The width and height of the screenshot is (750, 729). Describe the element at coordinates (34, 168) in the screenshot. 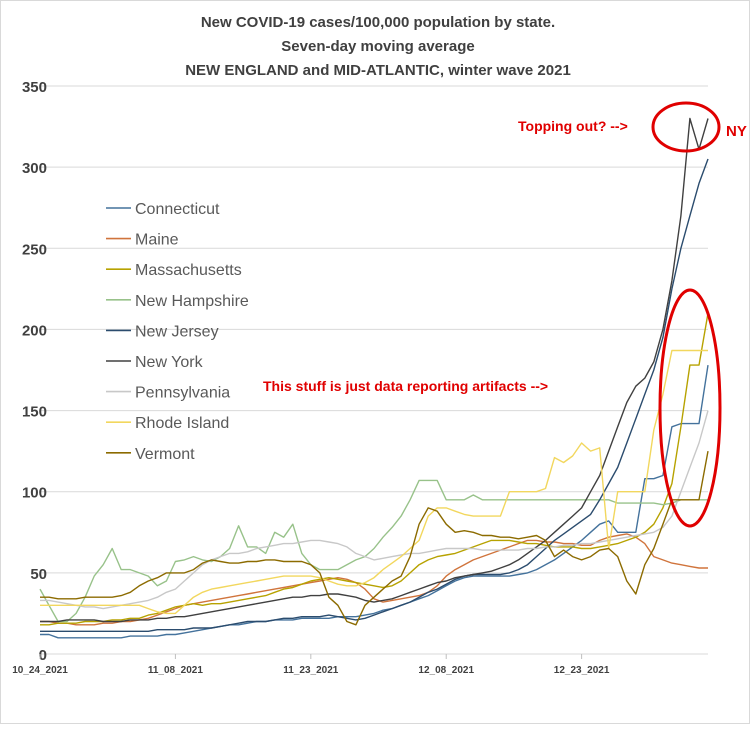

I see `y-tick-label: 300` at that location.